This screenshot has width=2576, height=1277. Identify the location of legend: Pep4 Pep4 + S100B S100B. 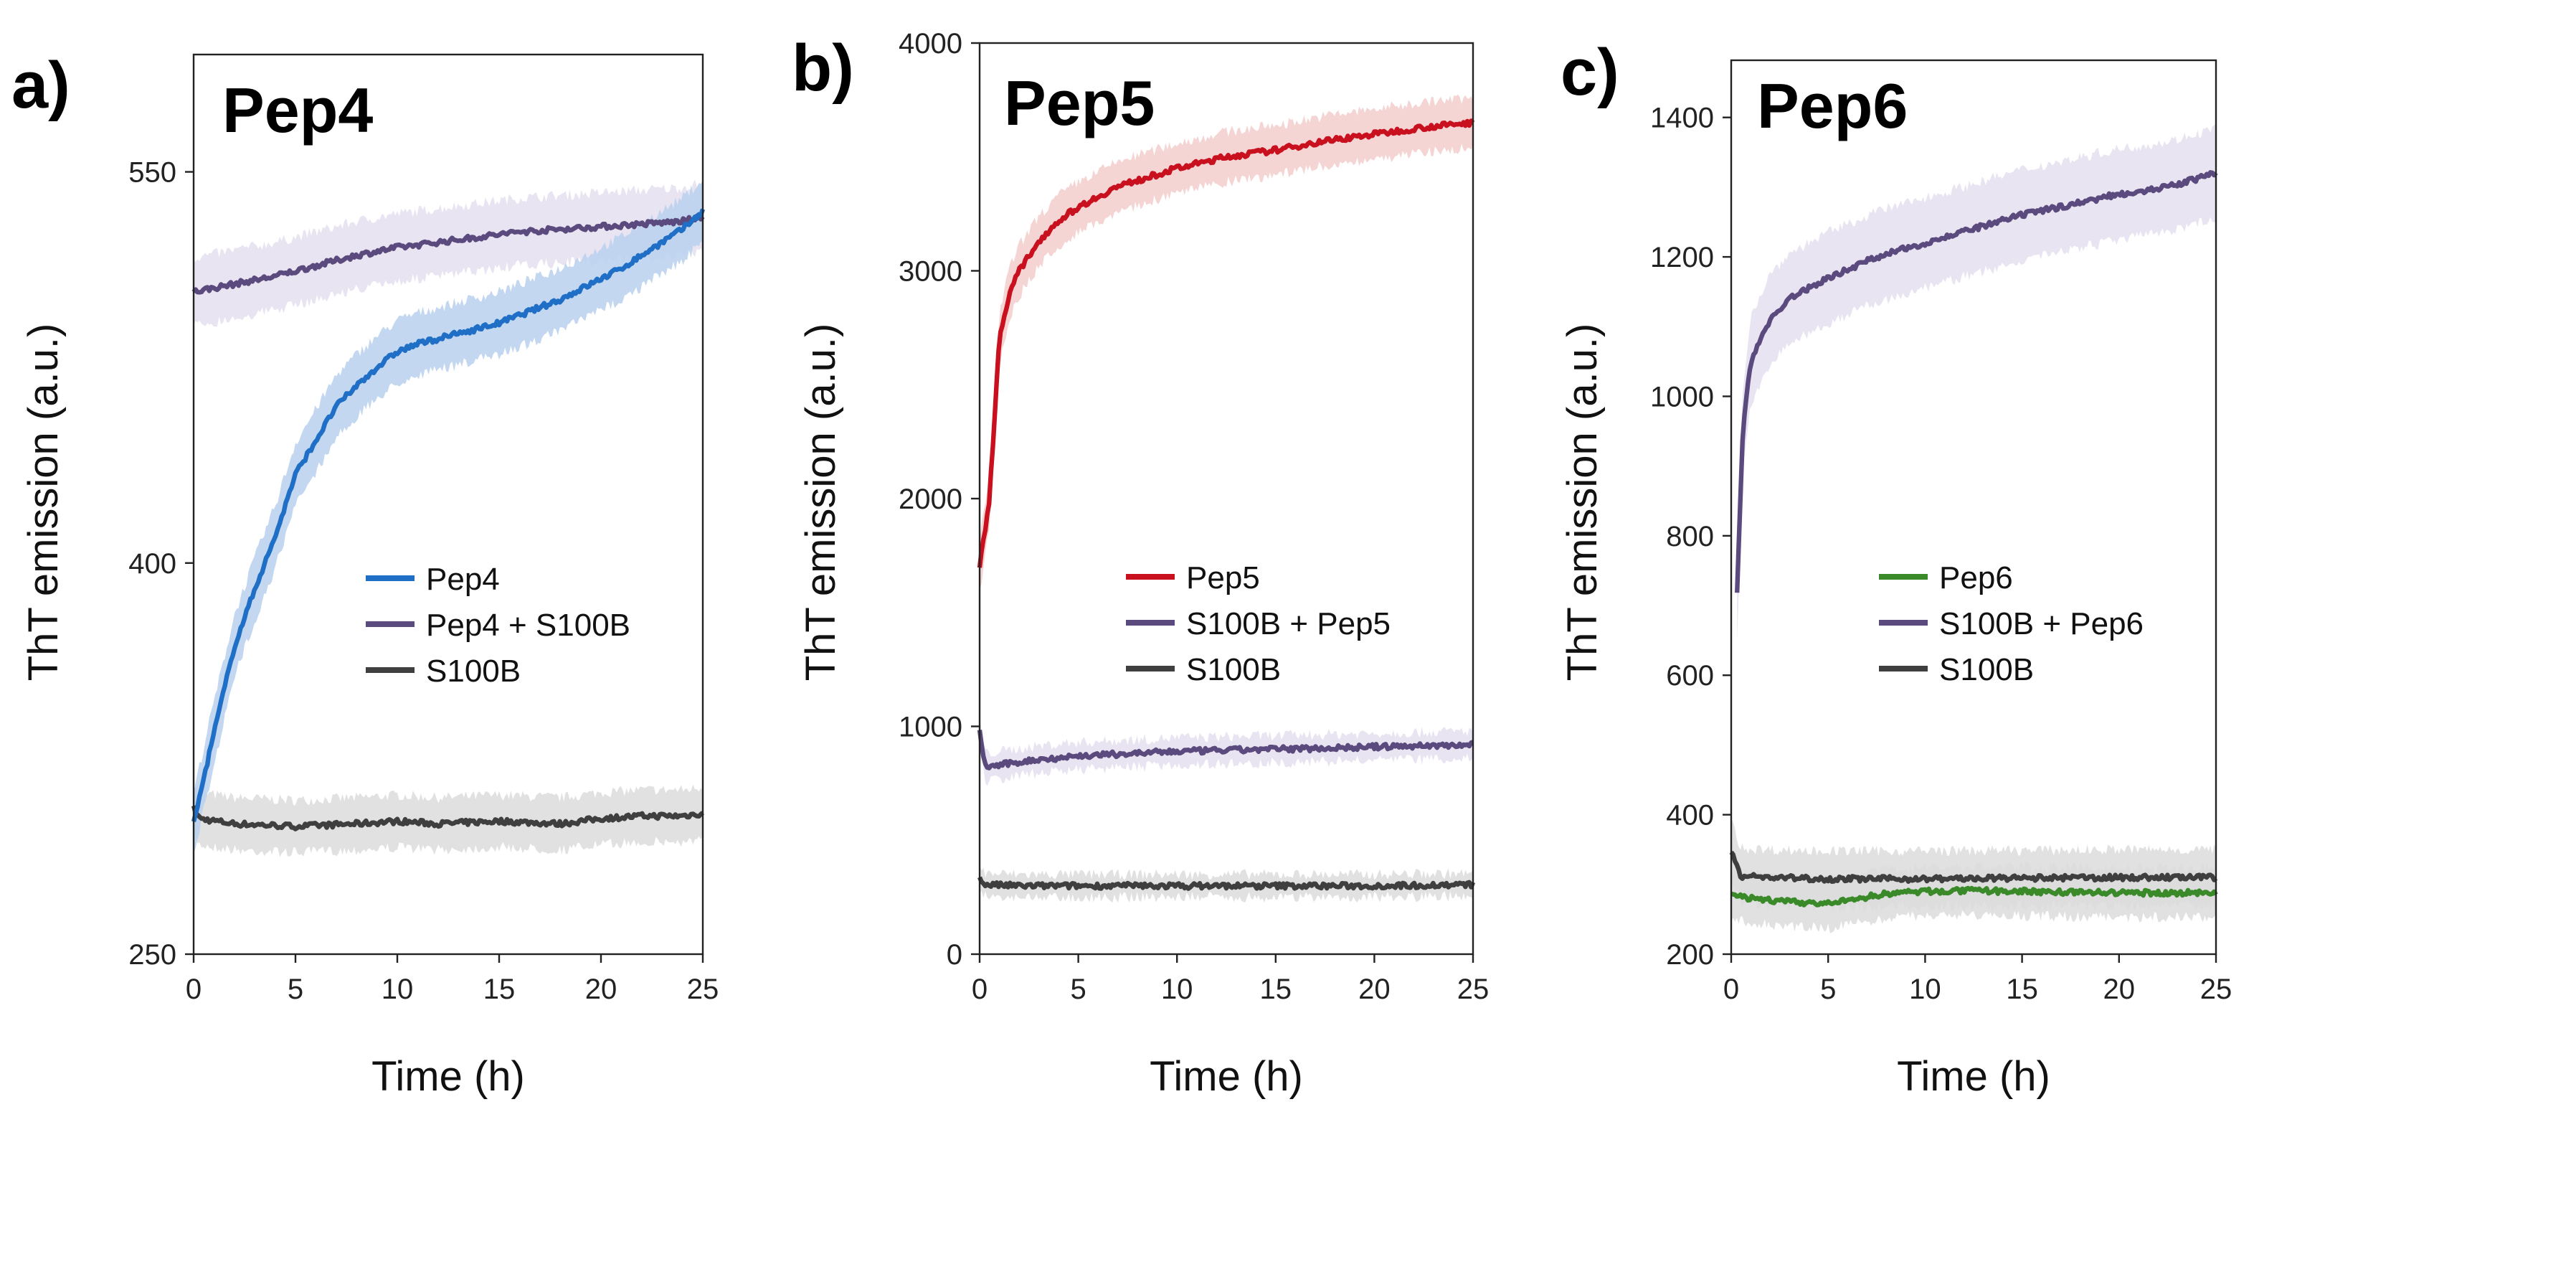
(498, 625).